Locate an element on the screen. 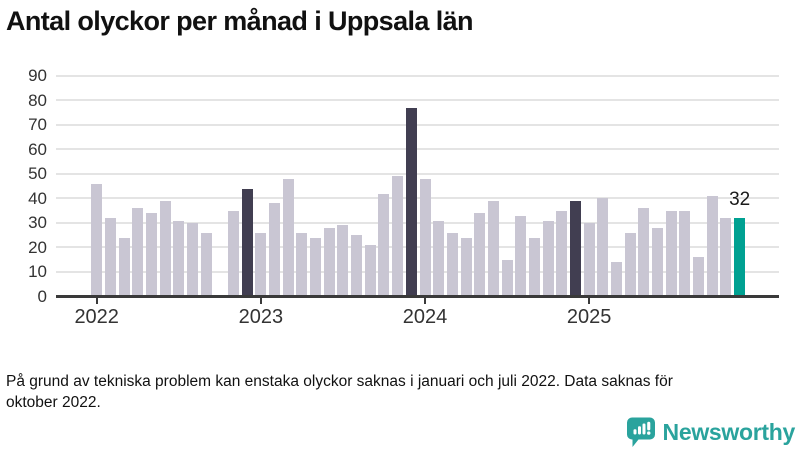 The height and width of the screenshot is (450, 800). x-axis-year-label: 2024 is located at coordinates (425, 316).